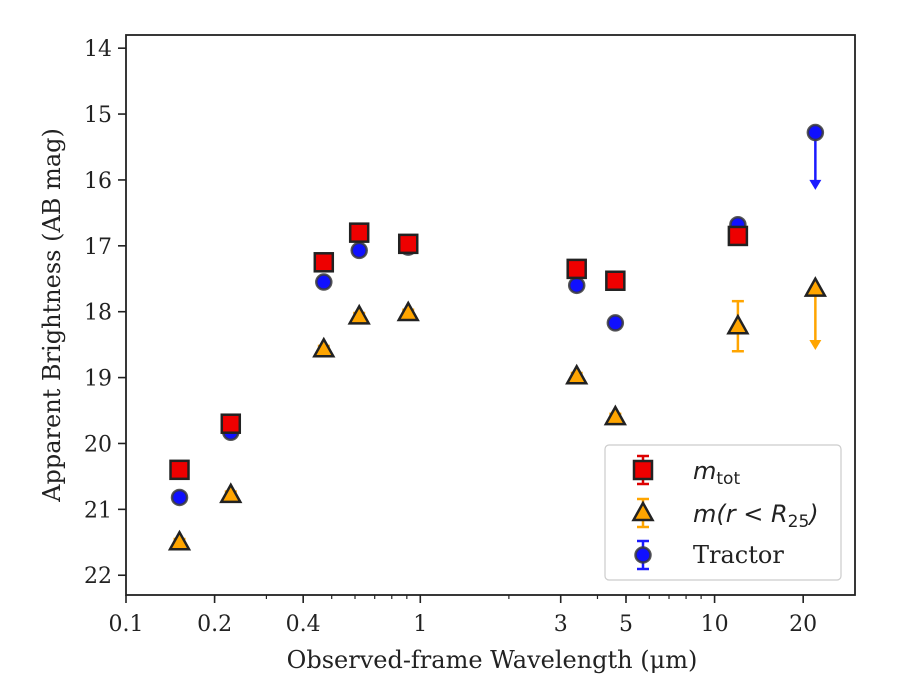 This screenshot has width=900, height=700. I want to click on legend-entry-mtot, so click(643, 470).